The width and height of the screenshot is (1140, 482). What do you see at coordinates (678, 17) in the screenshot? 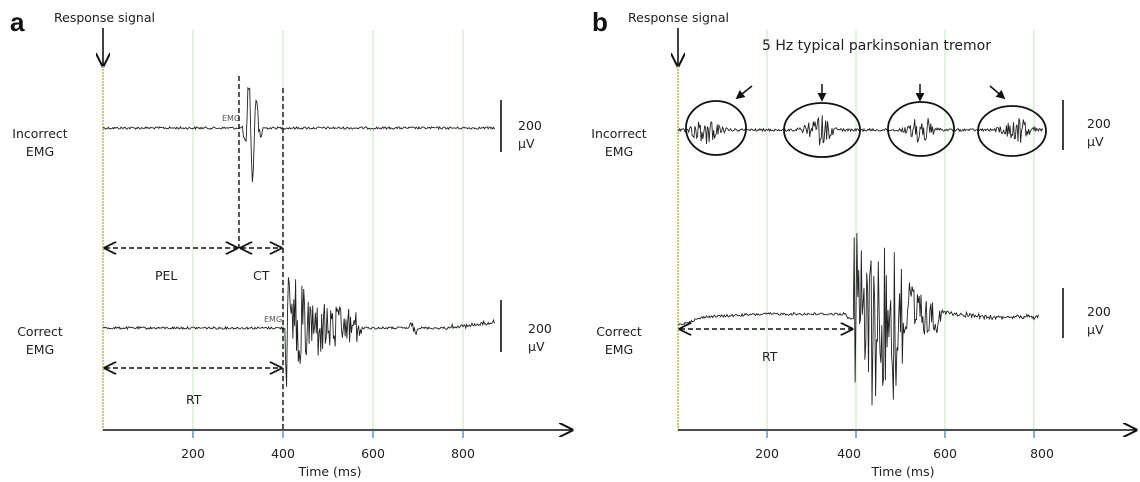
I see `panel-b-response-signal-label: Response signal` at bounding box center [678, 17].